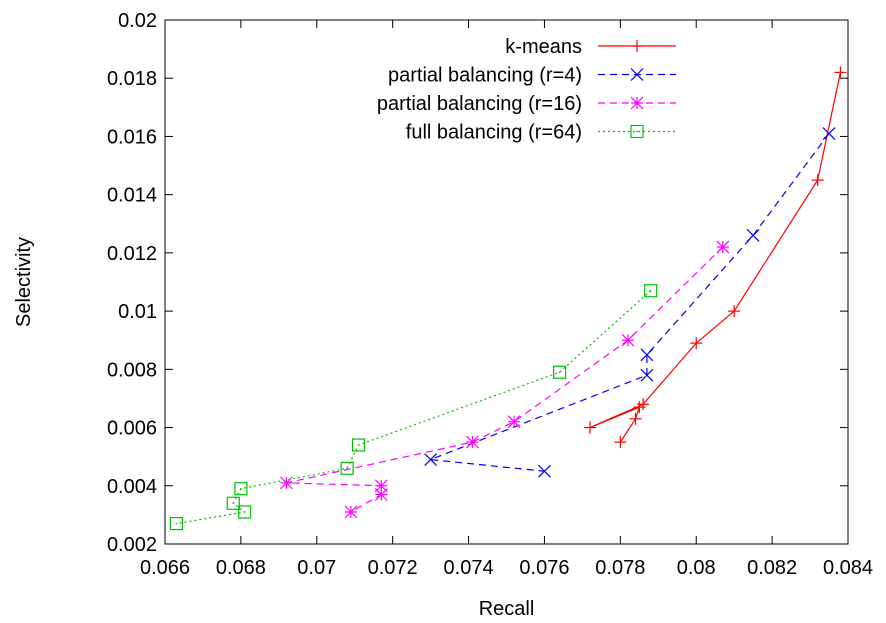 The width and height of the screenshot is (886, 623). Describe the element at coordinates (479, 104) in the screenshot. I see `legend-label: partial balancing (r=16)` at that location.